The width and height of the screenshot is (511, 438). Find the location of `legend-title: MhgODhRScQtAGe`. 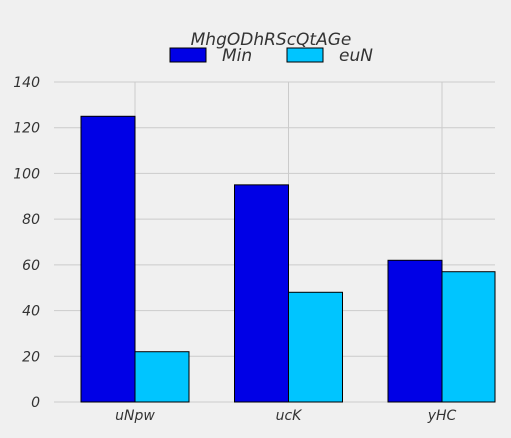

legend-title: MhgODhRScQtAGe is located at coordinates (271, 40).